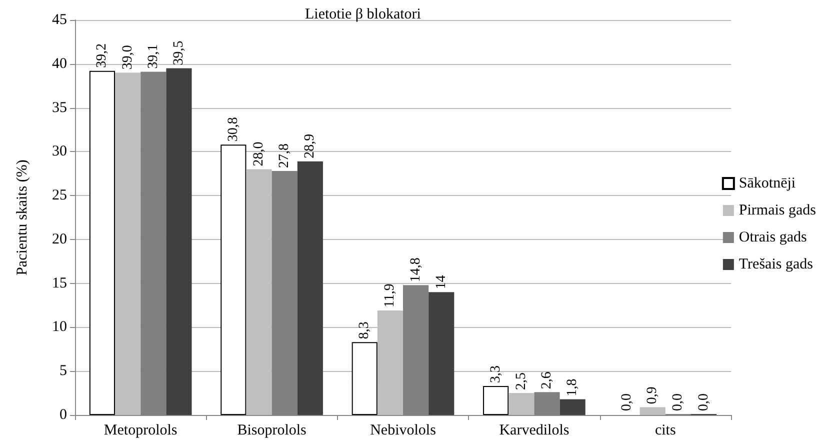 This screenshot has height=448, width=831. I want to click on data-label: 39,0, so click(128, 57).